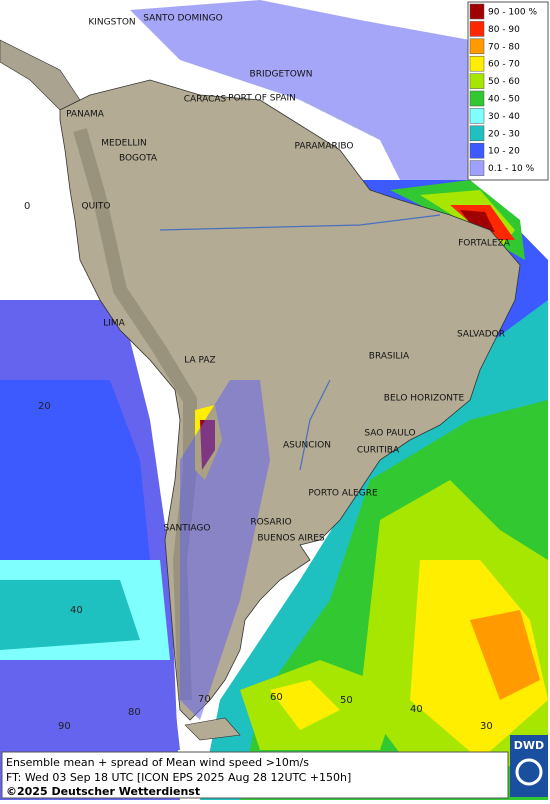  I want to click on graticule-label: 60, so click(276, 697).